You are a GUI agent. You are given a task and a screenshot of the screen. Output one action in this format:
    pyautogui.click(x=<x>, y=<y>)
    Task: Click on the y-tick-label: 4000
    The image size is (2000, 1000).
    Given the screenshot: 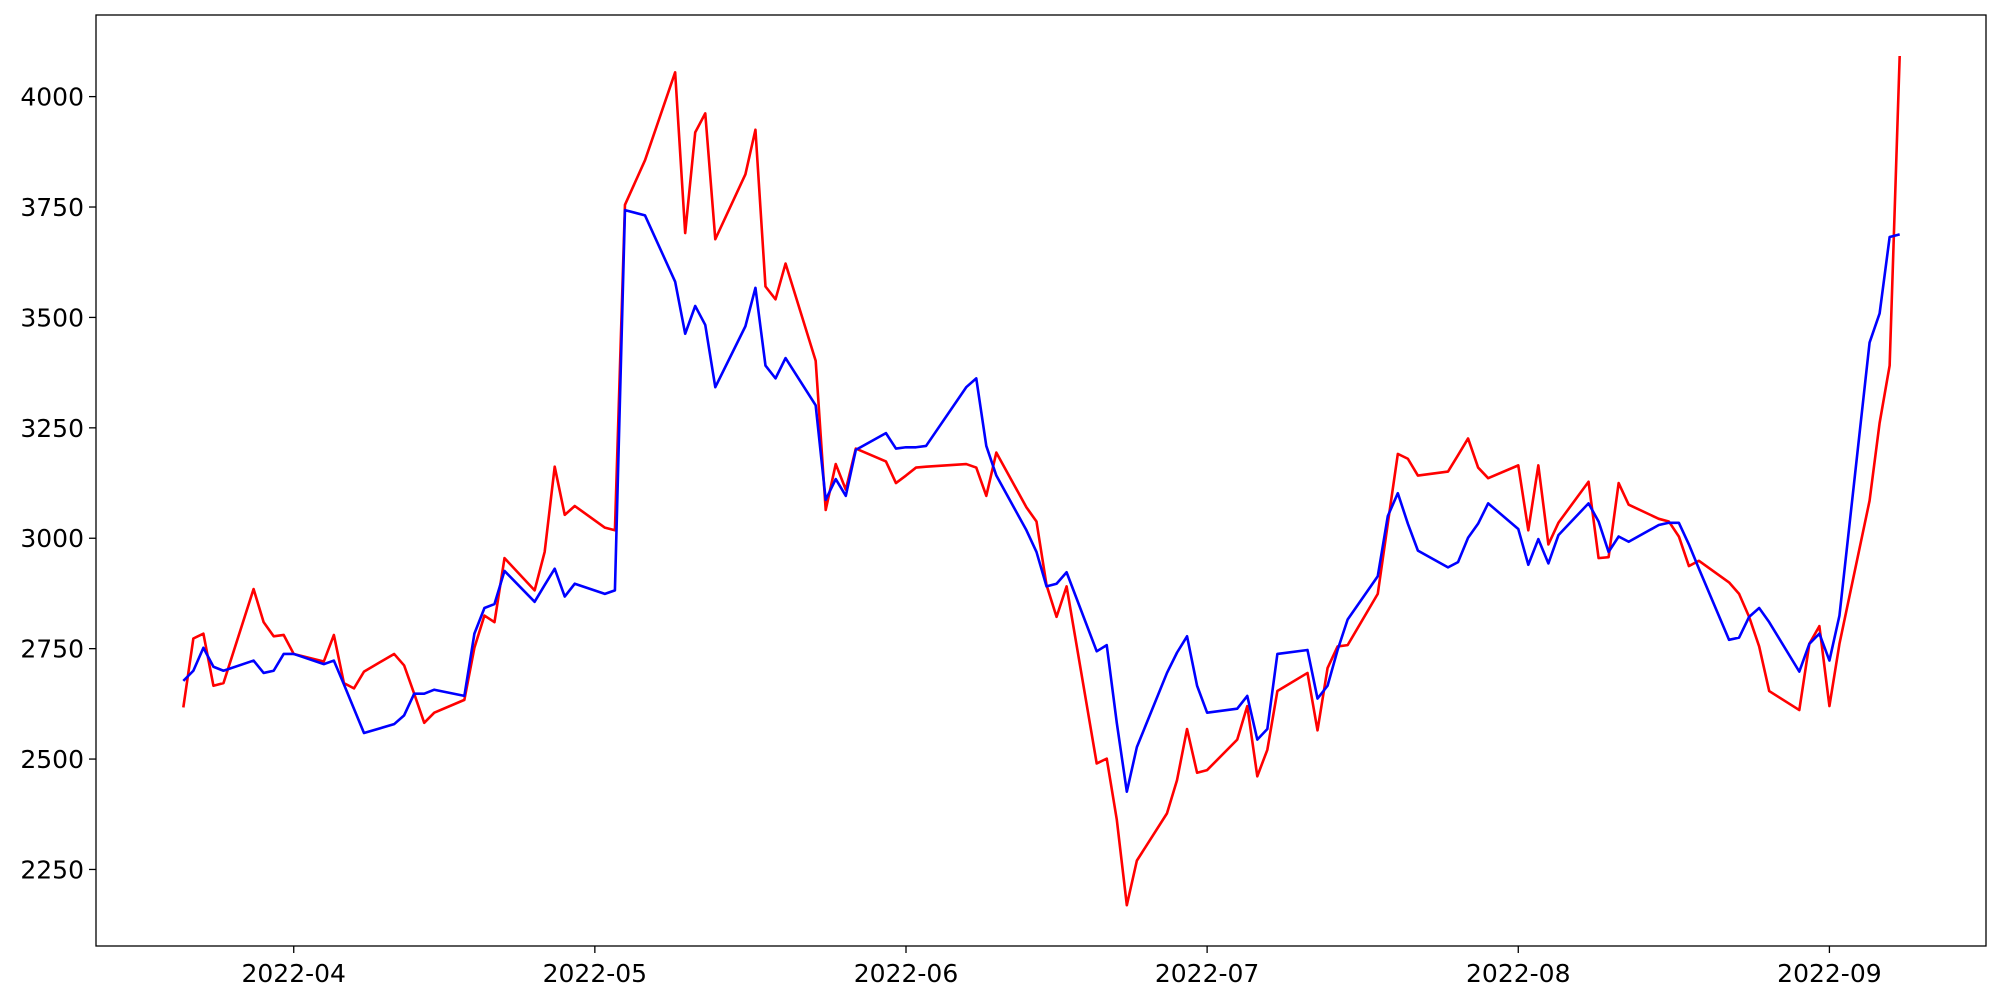 What is the action you would take?
    pyautogui.click(x=52, y=97)
    